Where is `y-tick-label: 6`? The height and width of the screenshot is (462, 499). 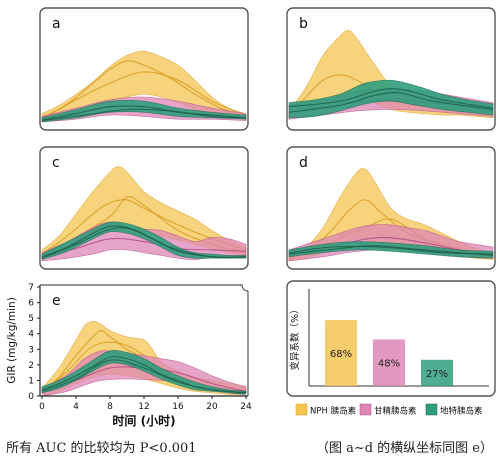
y-tick-label: 6 is located at coordinates (31, 304).